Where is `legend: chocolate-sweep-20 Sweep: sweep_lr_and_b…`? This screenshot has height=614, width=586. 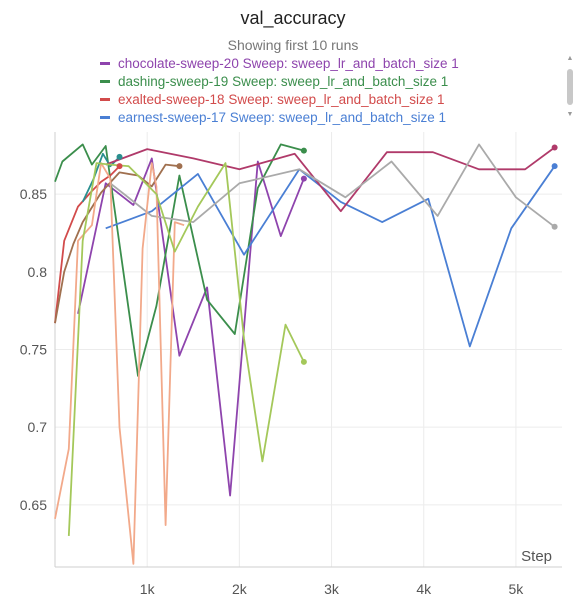
legend: chocolate-sweep-20 Sweep: sweep_lr_and_b… is located at coordinates (330, 91).